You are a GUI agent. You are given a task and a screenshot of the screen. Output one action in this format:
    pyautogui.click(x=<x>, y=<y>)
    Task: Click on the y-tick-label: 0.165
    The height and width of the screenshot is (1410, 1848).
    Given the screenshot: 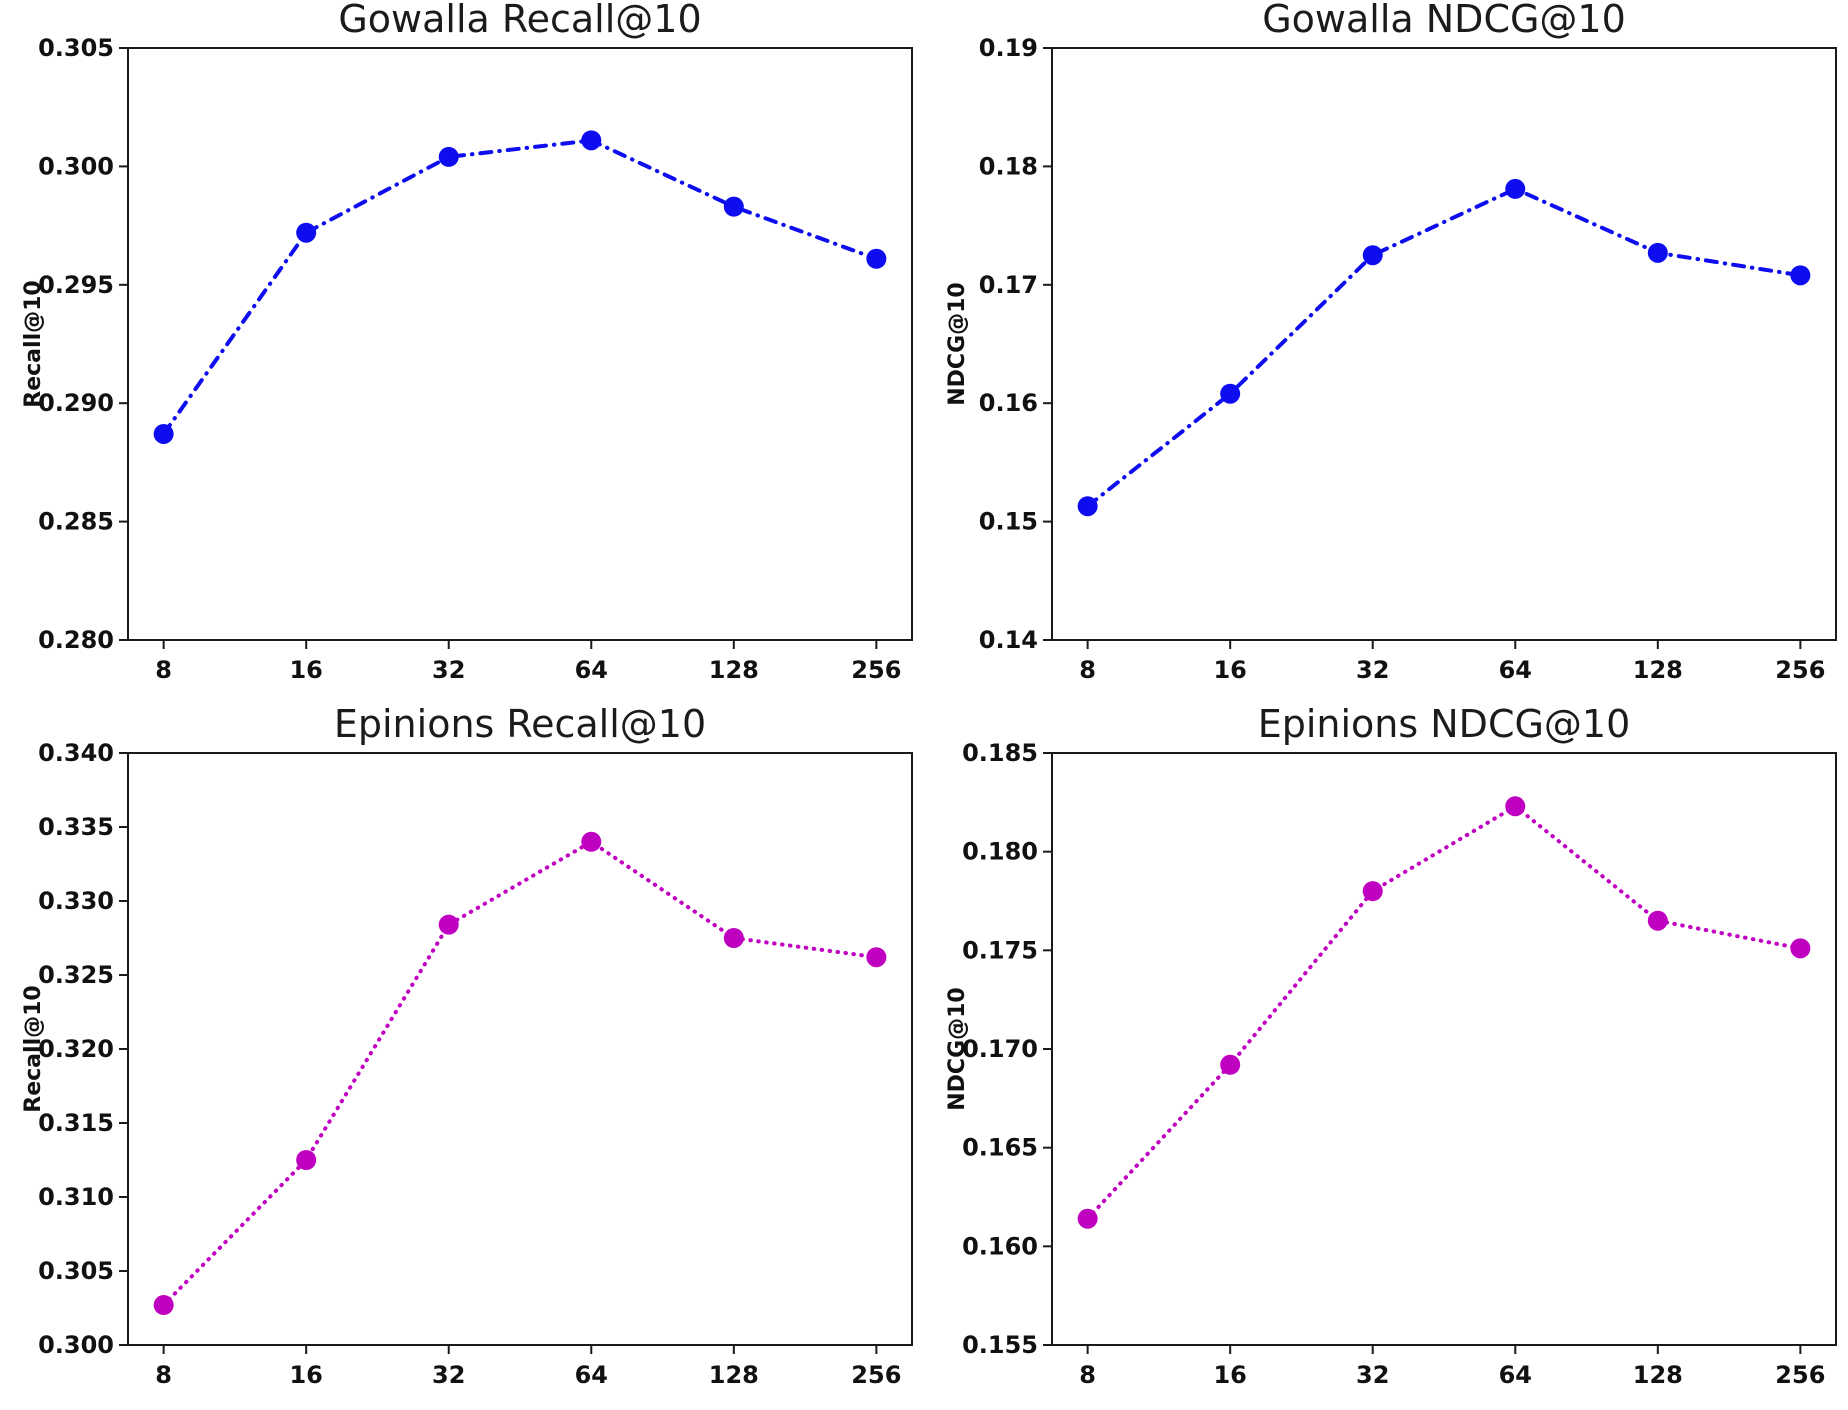 What is the action you would take?
    pyautogui.click(x=1000, y=1148)
    